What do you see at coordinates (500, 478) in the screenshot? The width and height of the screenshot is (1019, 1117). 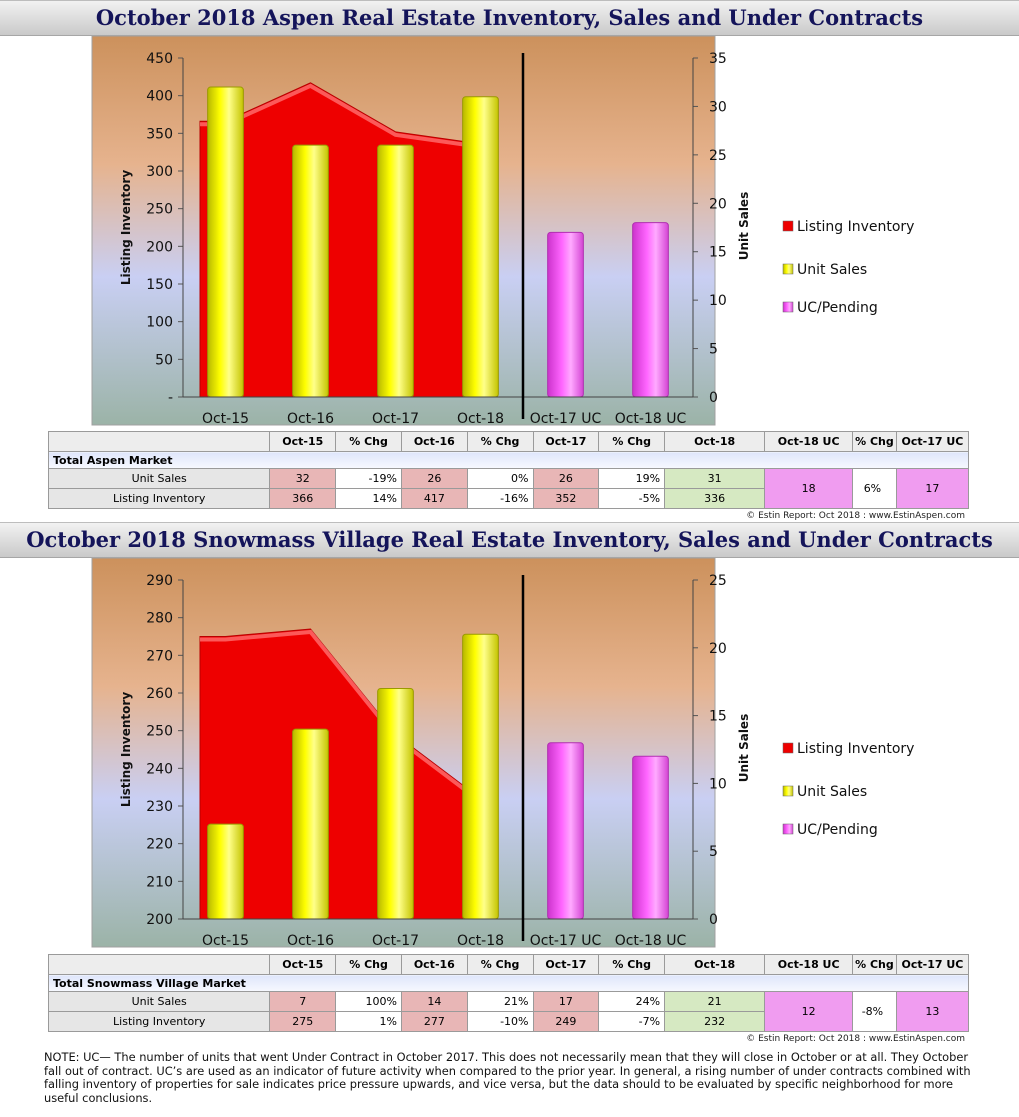 I see `table-cell: 0%` at bounding box center [500, 478].